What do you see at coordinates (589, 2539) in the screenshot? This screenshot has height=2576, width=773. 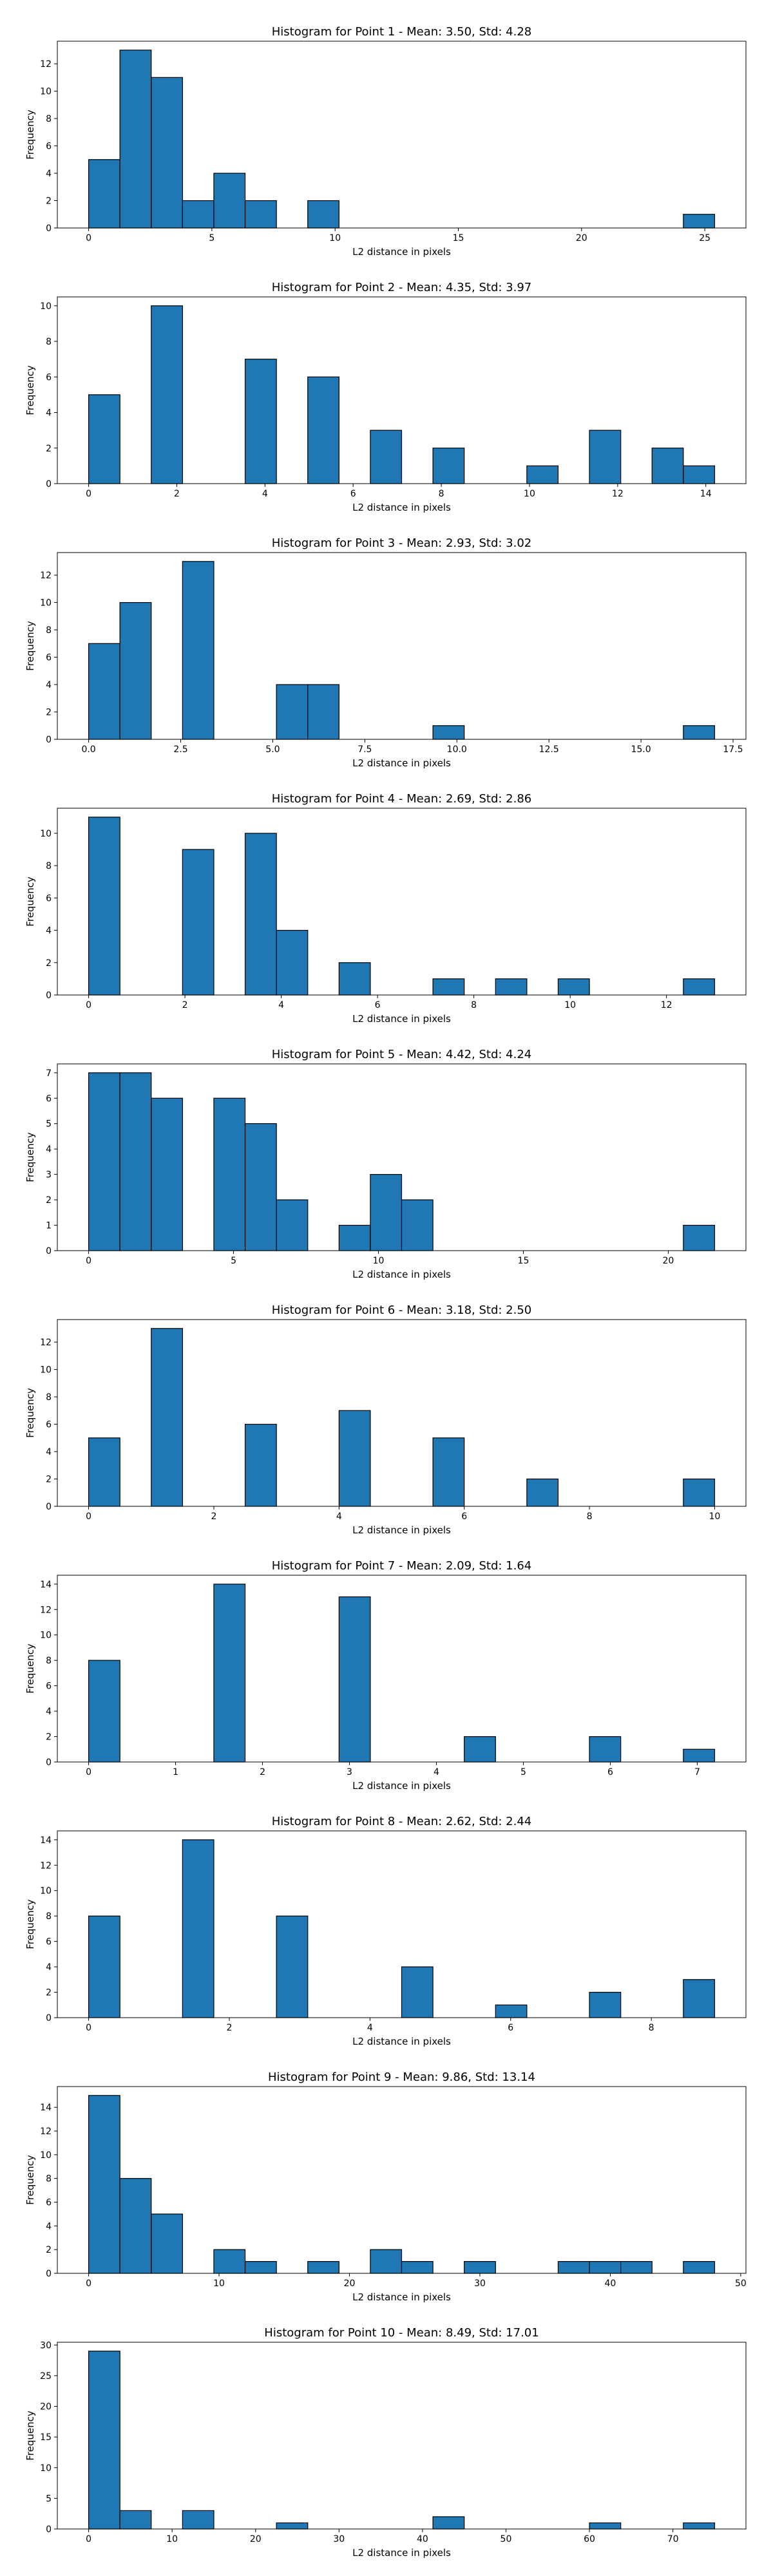 I see `x-tick-label: 60` at bounding box center [589, 2539].